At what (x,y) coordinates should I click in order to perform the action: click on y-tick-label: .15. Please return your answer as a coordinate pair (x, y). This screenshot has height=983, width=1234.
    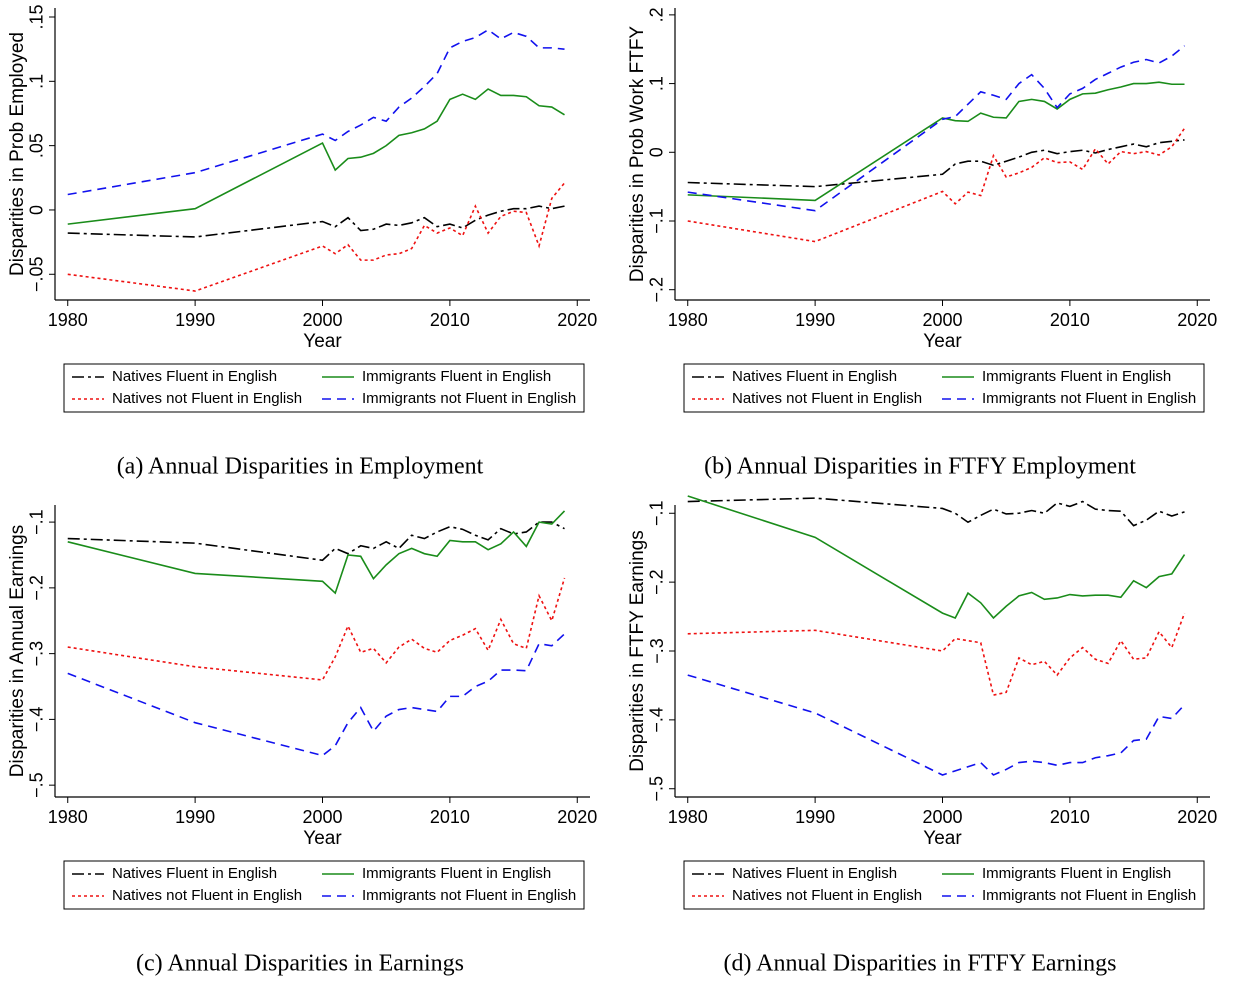
    Looking at the image, I should click on (37, 16).